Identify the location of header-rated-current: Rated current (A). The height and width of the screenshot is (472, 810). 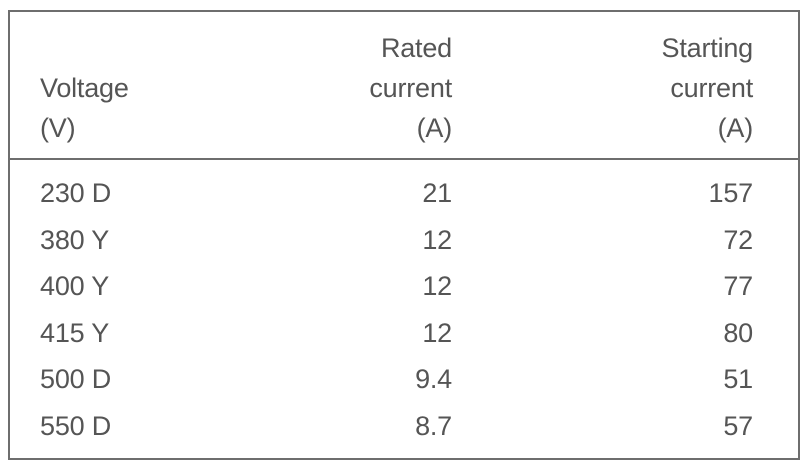
(410, 88).